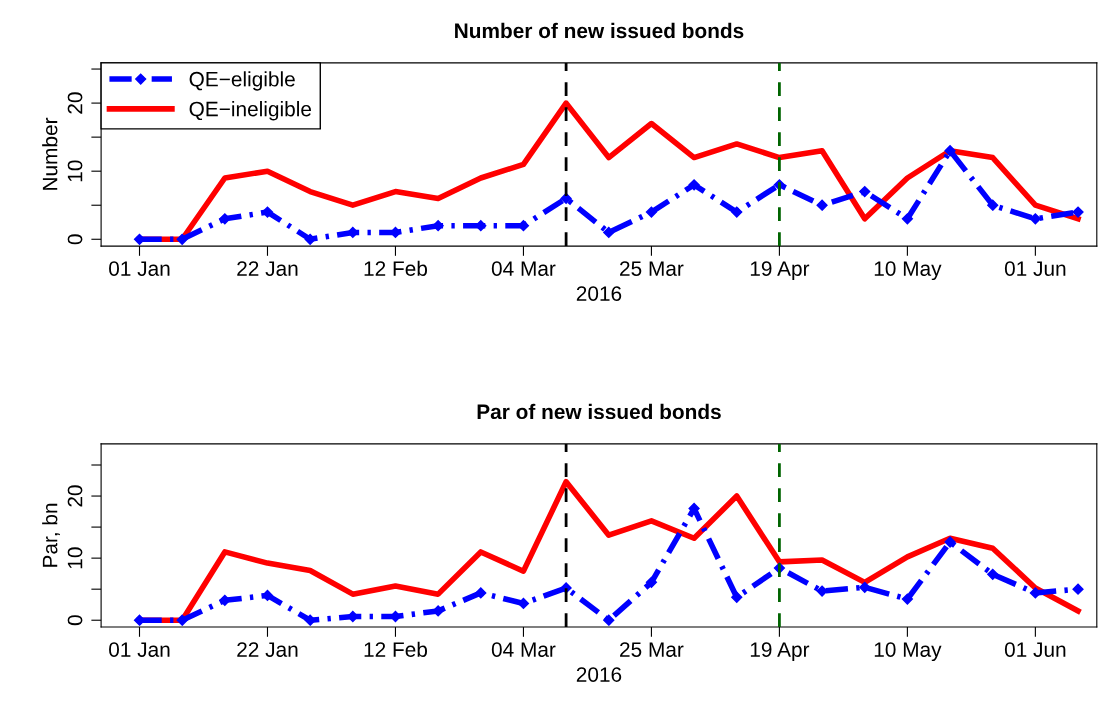  What do you see at coordinates (51, 535) in the screenshot?
I see `y-axis-title: Par, bn` at bounding box center [51, 535].